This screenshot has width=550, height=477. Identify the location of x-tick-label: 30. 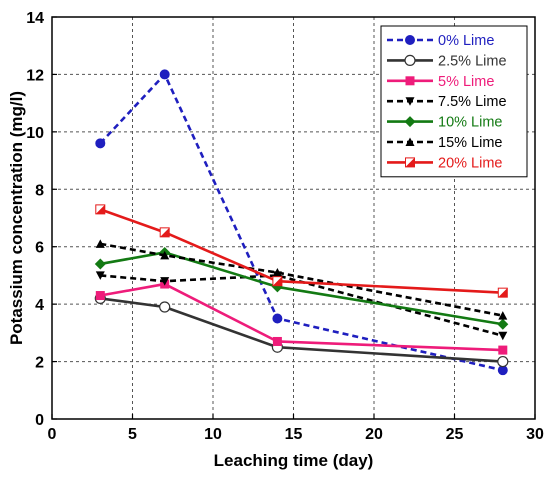
(535, 434).